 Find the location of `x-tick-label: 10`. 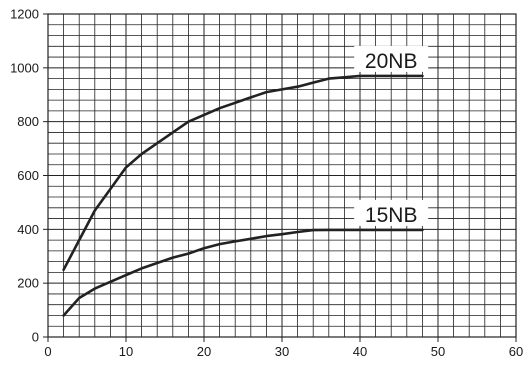

x-tick-label: 10 is located at coordinates (126, 351).